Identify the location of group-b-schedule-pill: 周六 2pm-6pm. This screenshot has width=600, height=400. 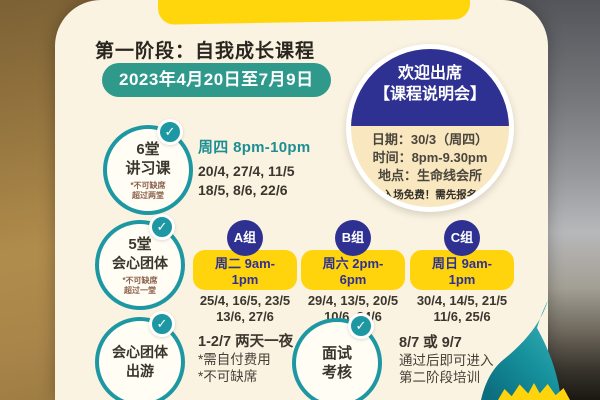
(353, 270).